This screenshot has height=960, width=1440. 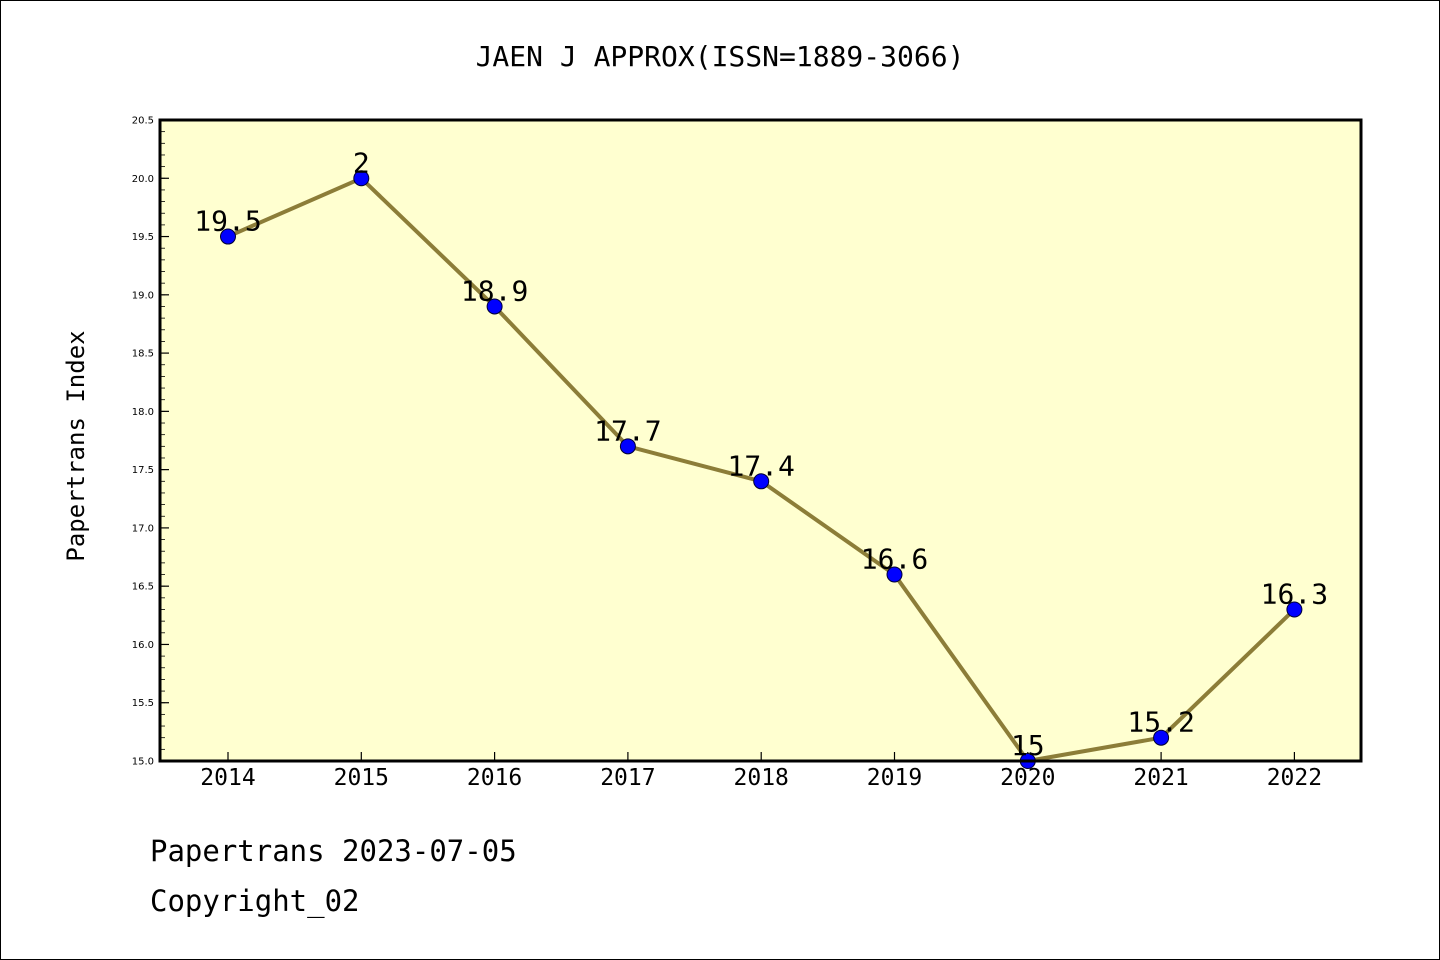 What do you see at coordinates (143, 354) in the screenshot?
I see `y-tick-label: 18.5` at bounding box center [143, 354].